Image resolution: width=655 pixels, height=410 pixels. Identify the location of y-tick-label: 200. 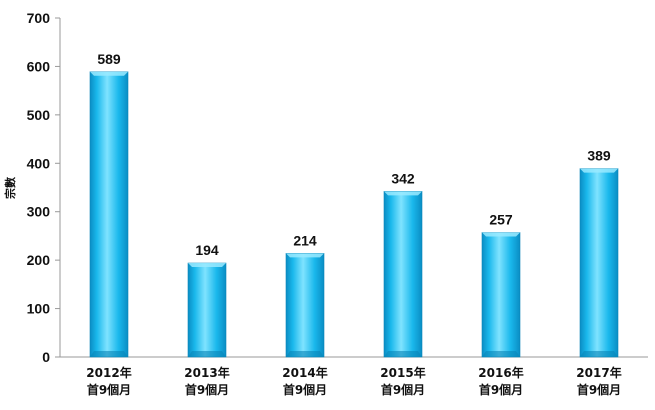
(39, 260).